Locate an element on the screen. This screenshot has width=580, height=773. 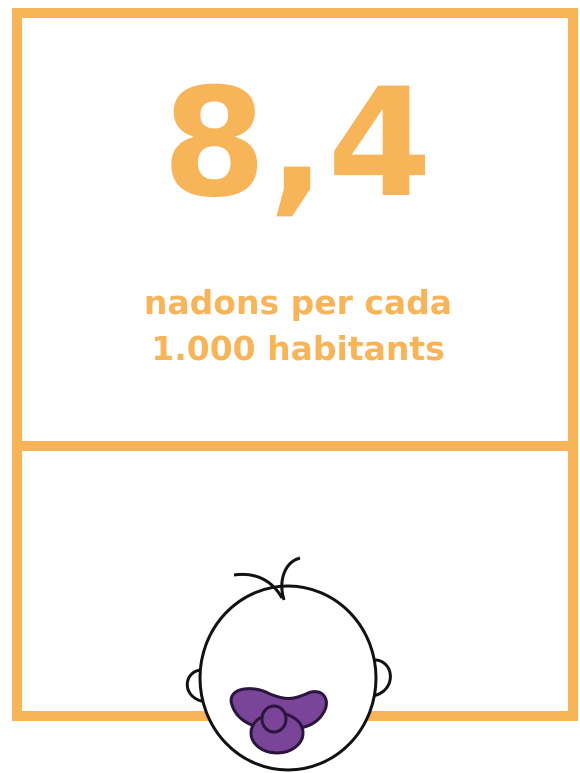
caption-line: nadons per cada is located at coordinates (298, 302).